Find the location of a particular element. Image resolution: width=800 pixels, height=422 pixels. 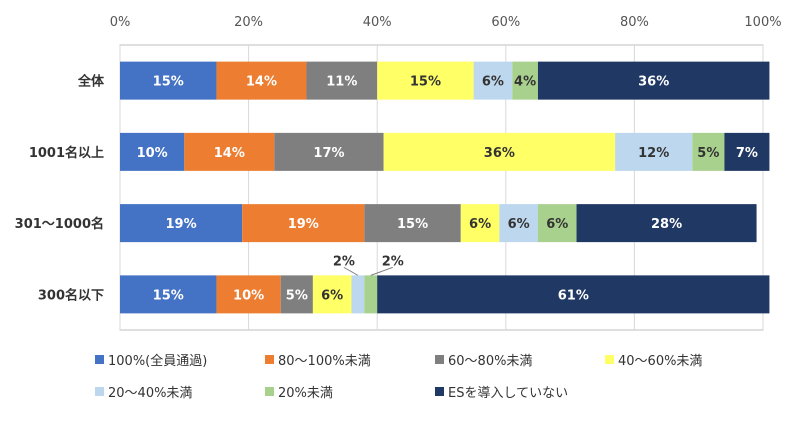

legend-item: 20～40%未満 is located at coordinates (143, 391).